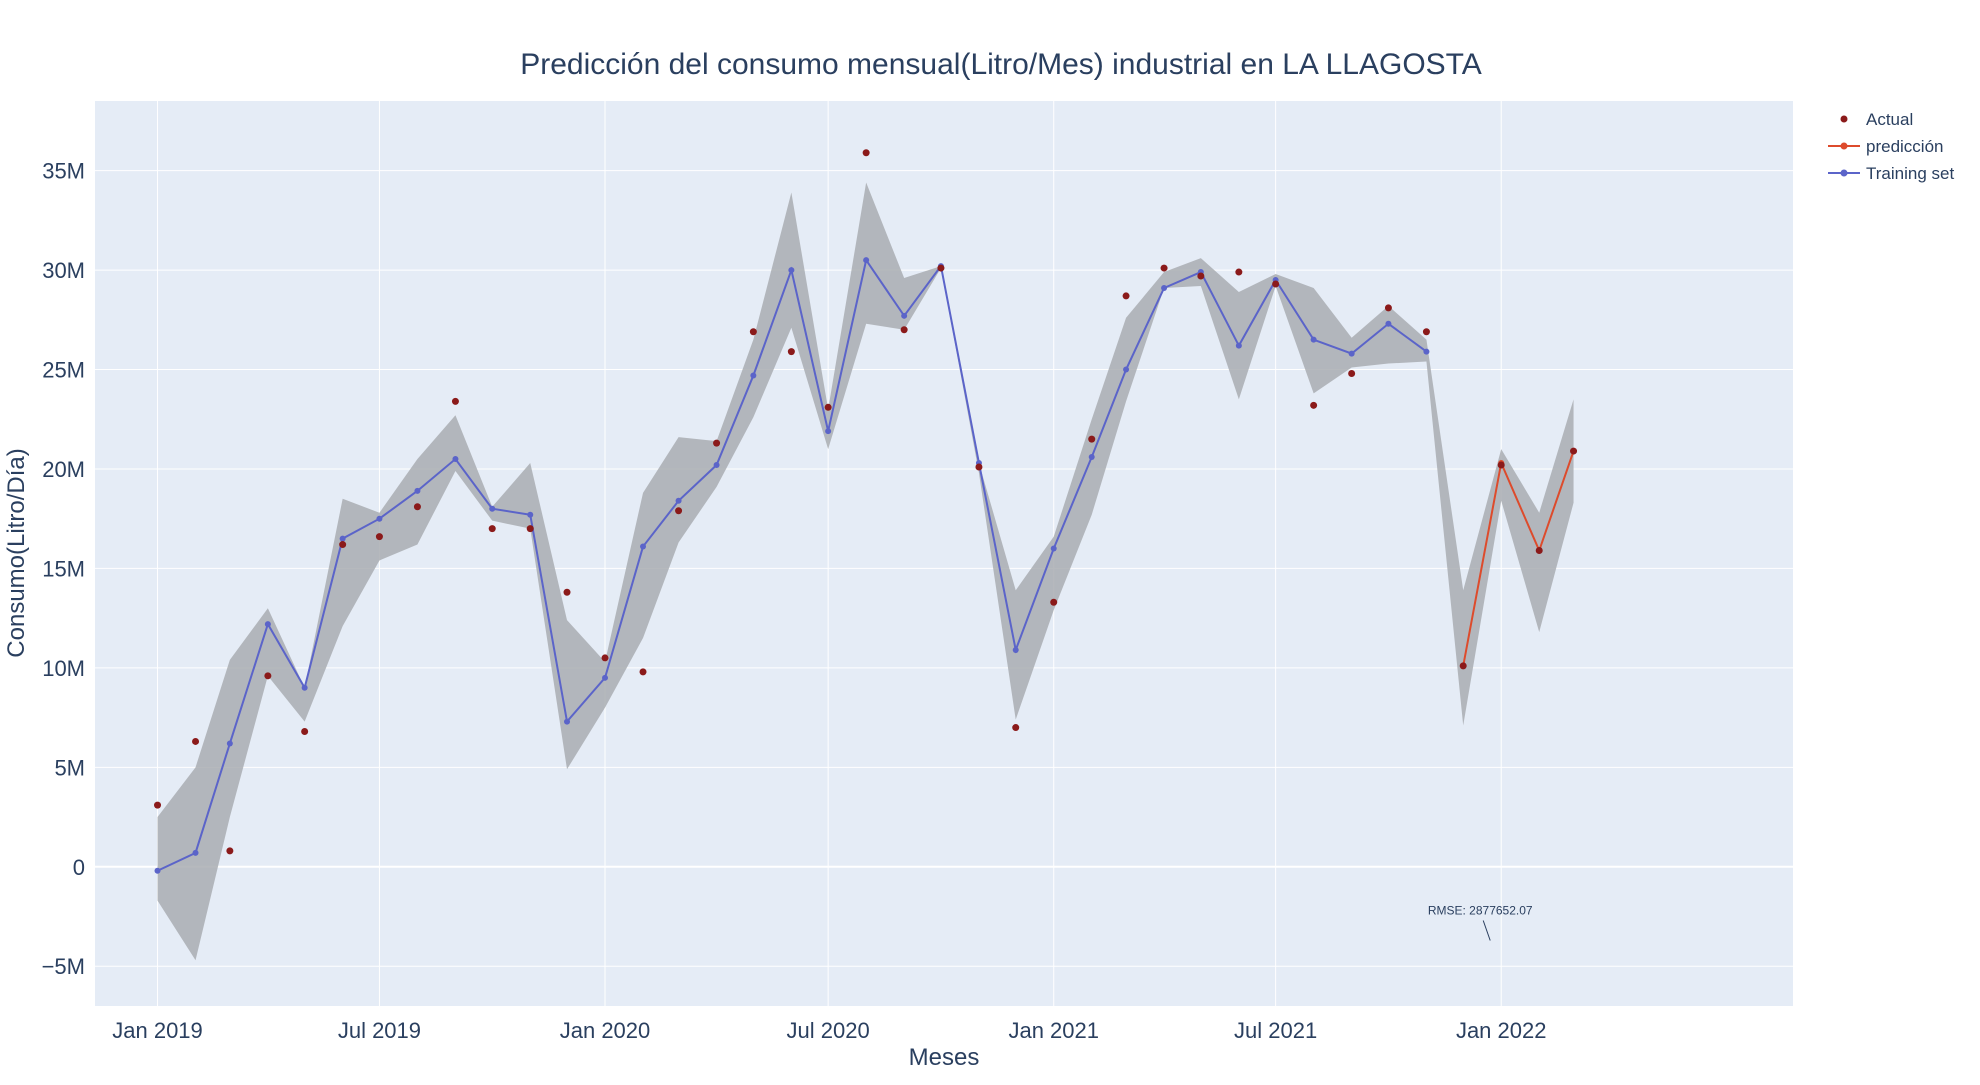  I want to click on x-tick-label: Jan 2022, so click(1501, 1030).